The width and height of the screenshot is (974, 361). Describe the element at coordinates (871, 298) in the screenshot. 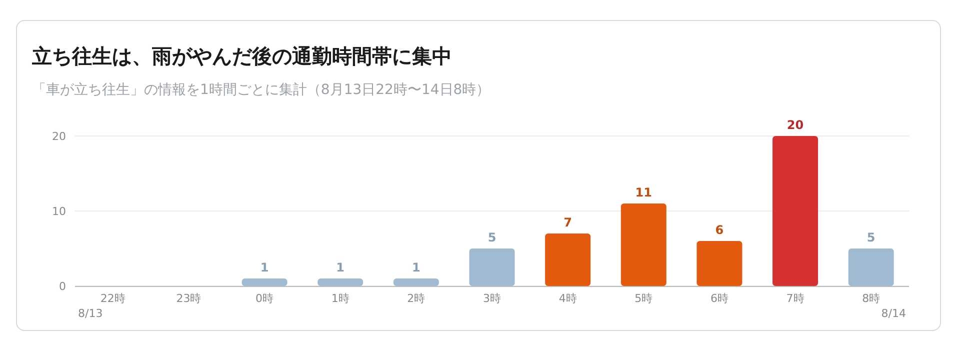

I see `x-tick-label: 8時` at that location.